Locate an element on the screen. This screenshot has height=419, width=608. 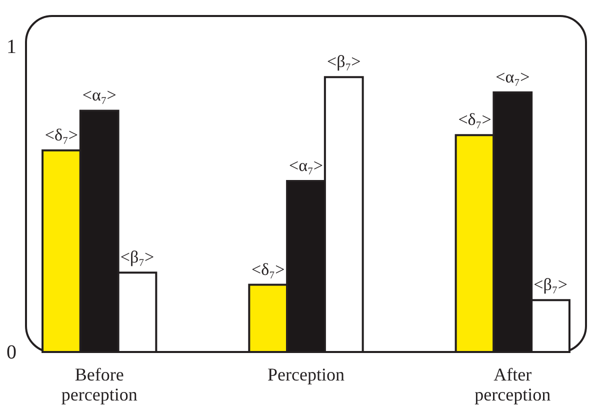
x-tick-label: Perception is located at coordinates (306, 374).